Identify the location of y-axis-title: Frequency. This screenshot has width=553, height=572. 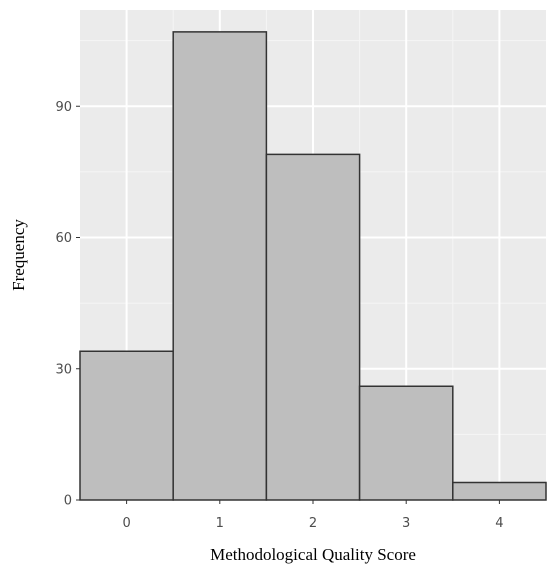
(18, 255).